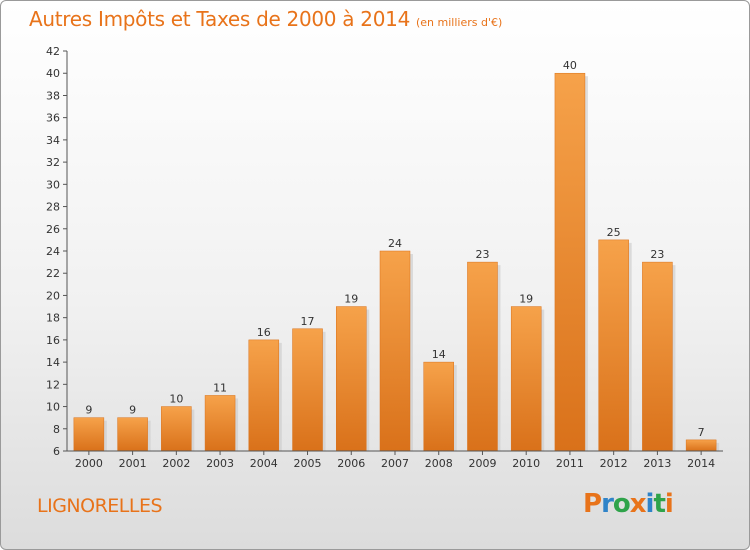  I want to click on y-tick-label: 18, so click(53, 318).